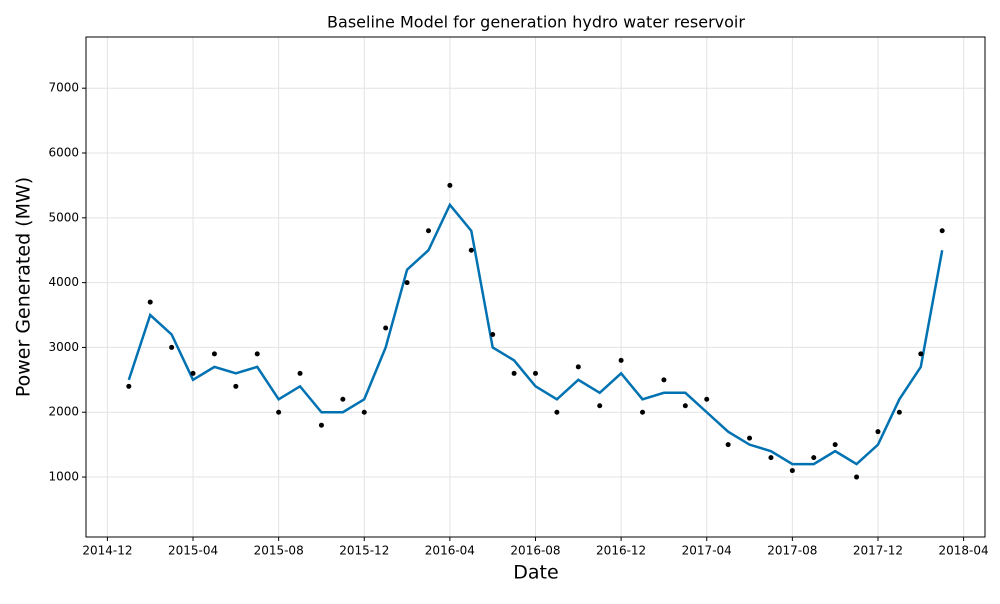  Describe the element at coordinates (63, 412) in the screenshot. I see `y-tick-label: 2000` at that location.